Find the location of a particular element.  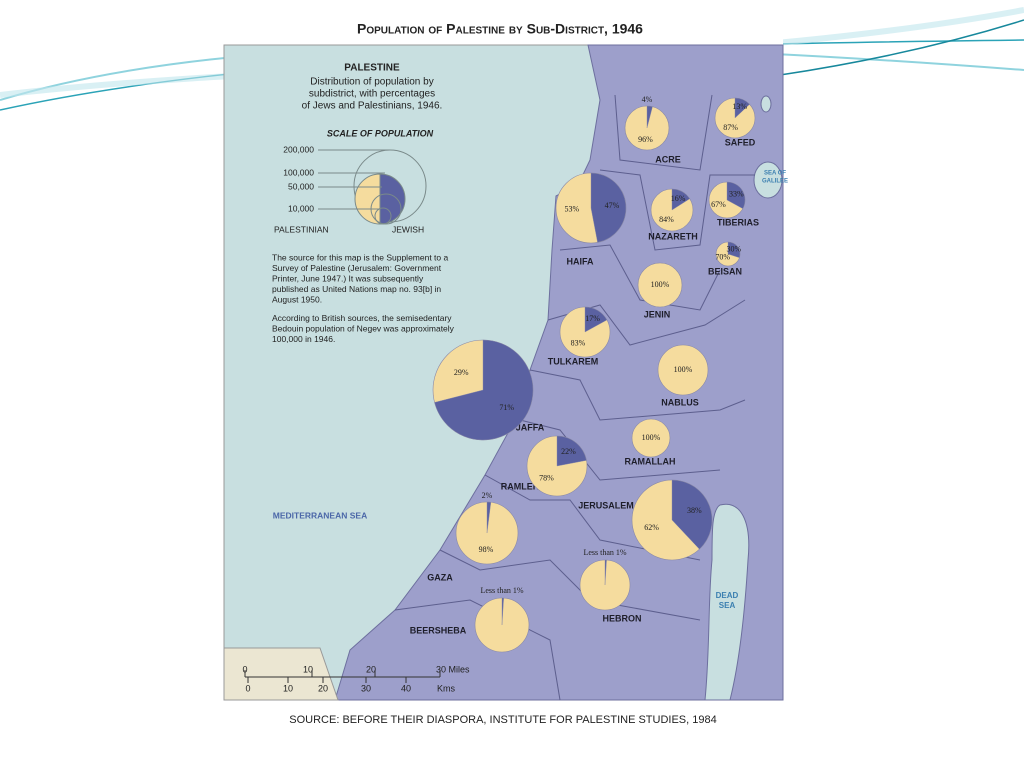

jewish-label: 17% is located at coordinates (592, 318).